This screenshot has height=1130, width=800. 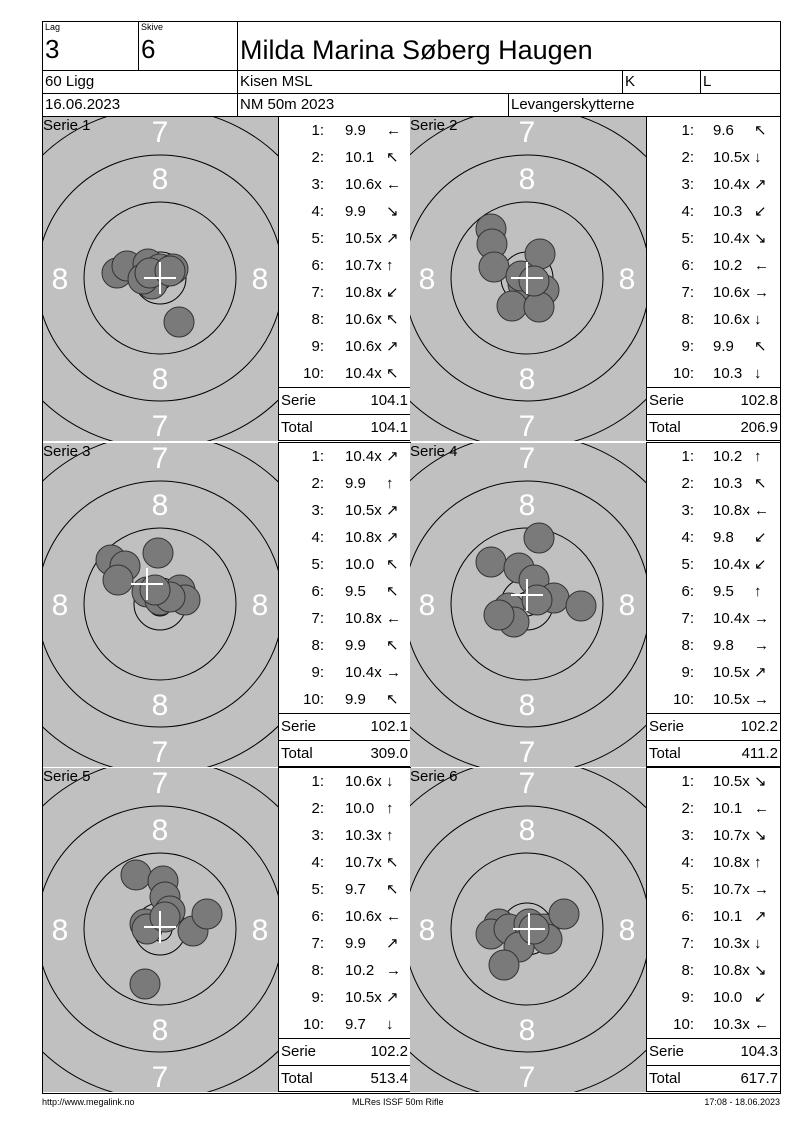 What do you see at coordinates (731, 672) in the screenshot?
I see `shot-score: 10.5x` at bounding box center [731, 672].